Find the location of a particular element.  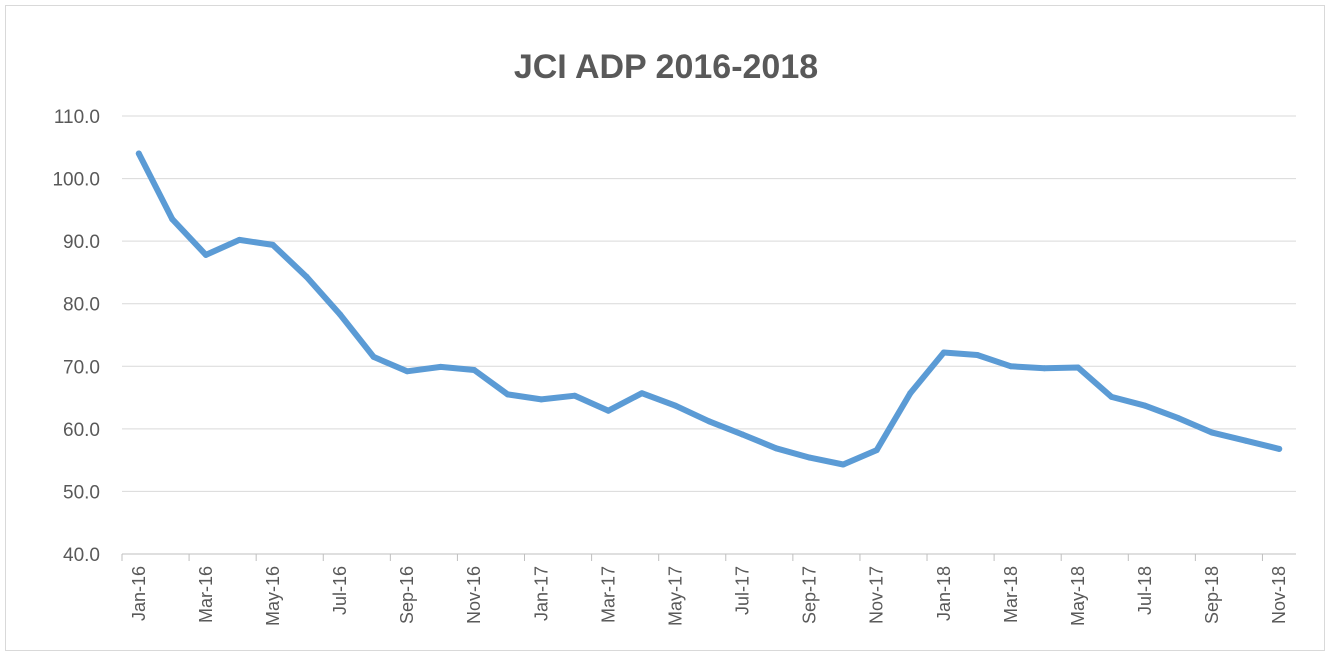

y-tick-label: 50.0 is located at coordinates (81, 492).